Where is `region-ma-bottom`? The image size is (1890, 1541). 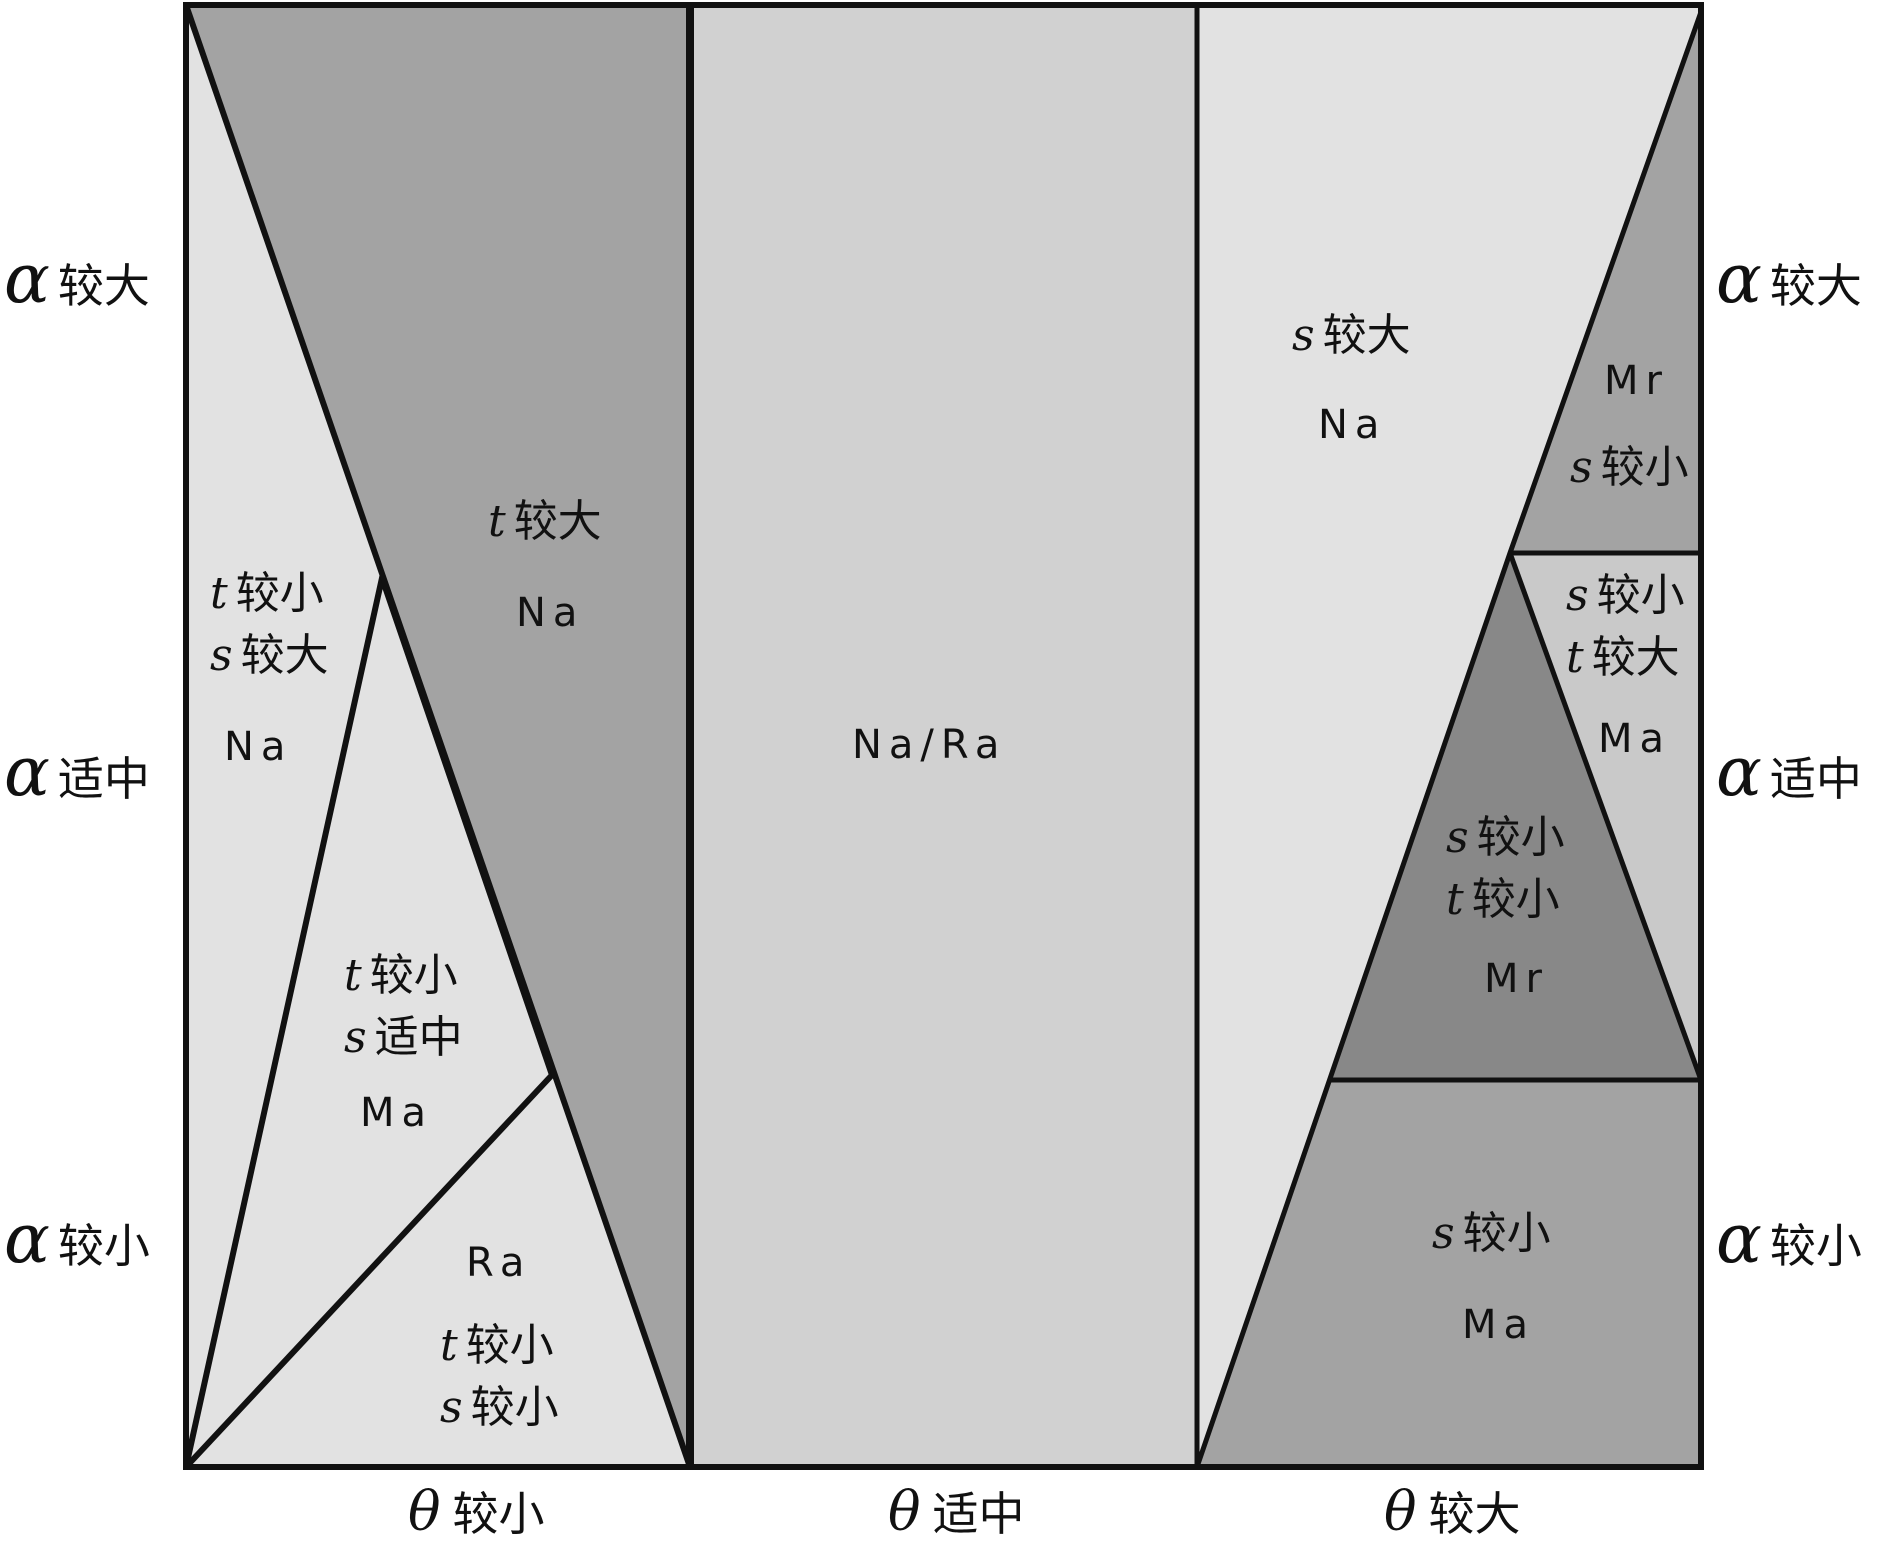
region-ma-bottom is located at coordinates (1449, 1273).